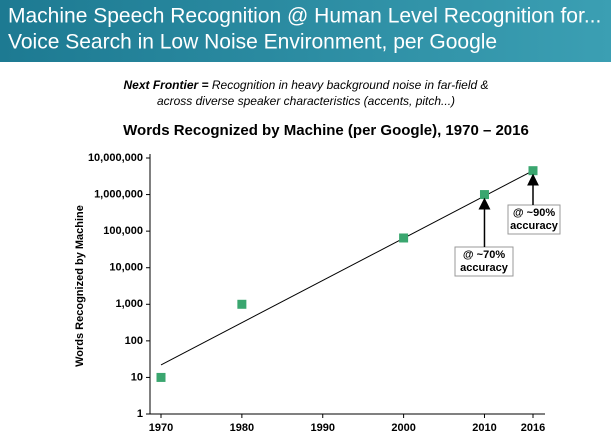 This screenshot has width=611, height=442. What do you see at coordinates (80, 286) in the screenshot?
I see `y-axis-label: Words Recognized by Machine` at bounding box center [80, 286].